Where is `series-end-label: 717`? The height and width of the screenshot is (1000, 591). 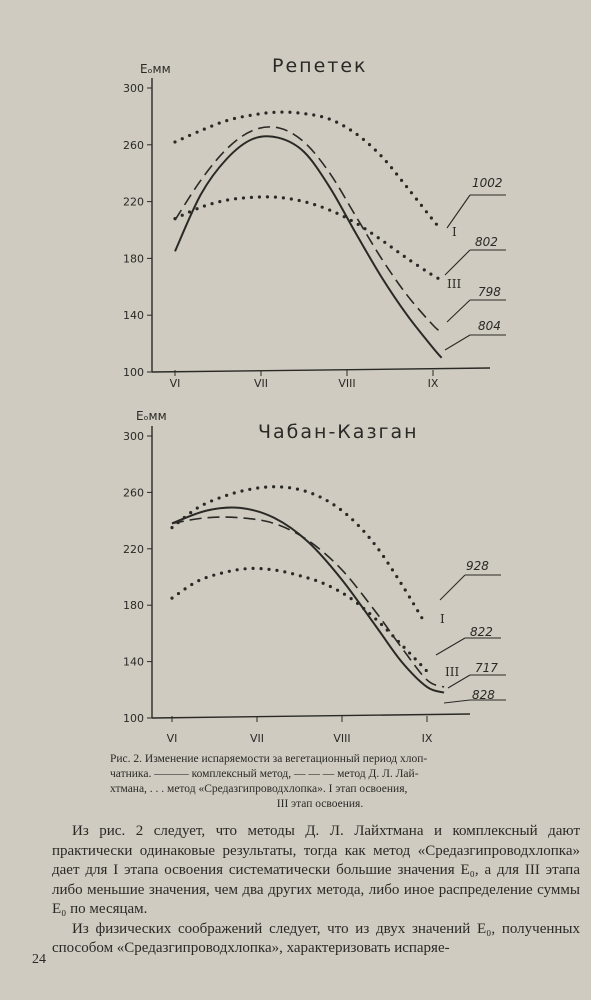 series-end-label: 717 is located at coordinates (486, 668).